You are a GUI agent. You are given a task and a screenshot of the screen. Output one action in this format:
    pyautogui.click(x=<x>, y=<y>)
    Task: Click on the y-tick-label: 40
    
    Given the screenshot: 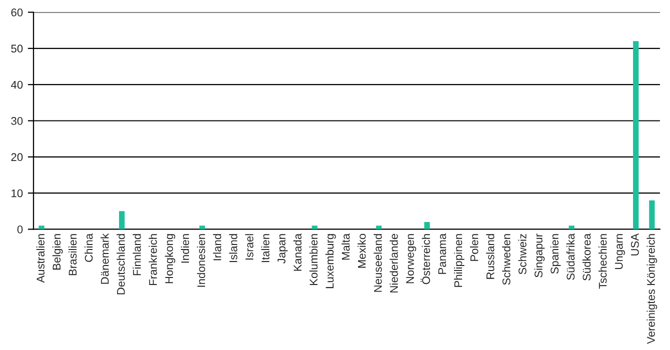 What is the action you would take?
    pyautogui.click(x=16, y=84)
    